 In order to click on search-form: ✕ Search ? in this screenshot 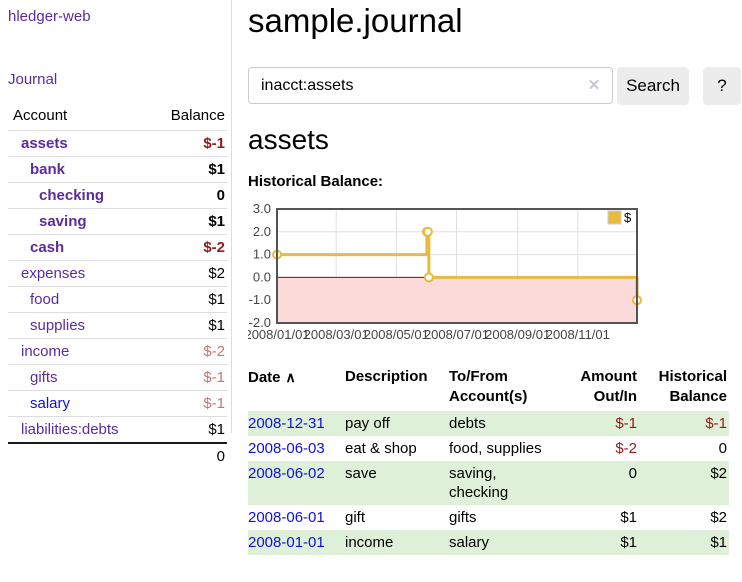, I will do `click(495, 86)`.